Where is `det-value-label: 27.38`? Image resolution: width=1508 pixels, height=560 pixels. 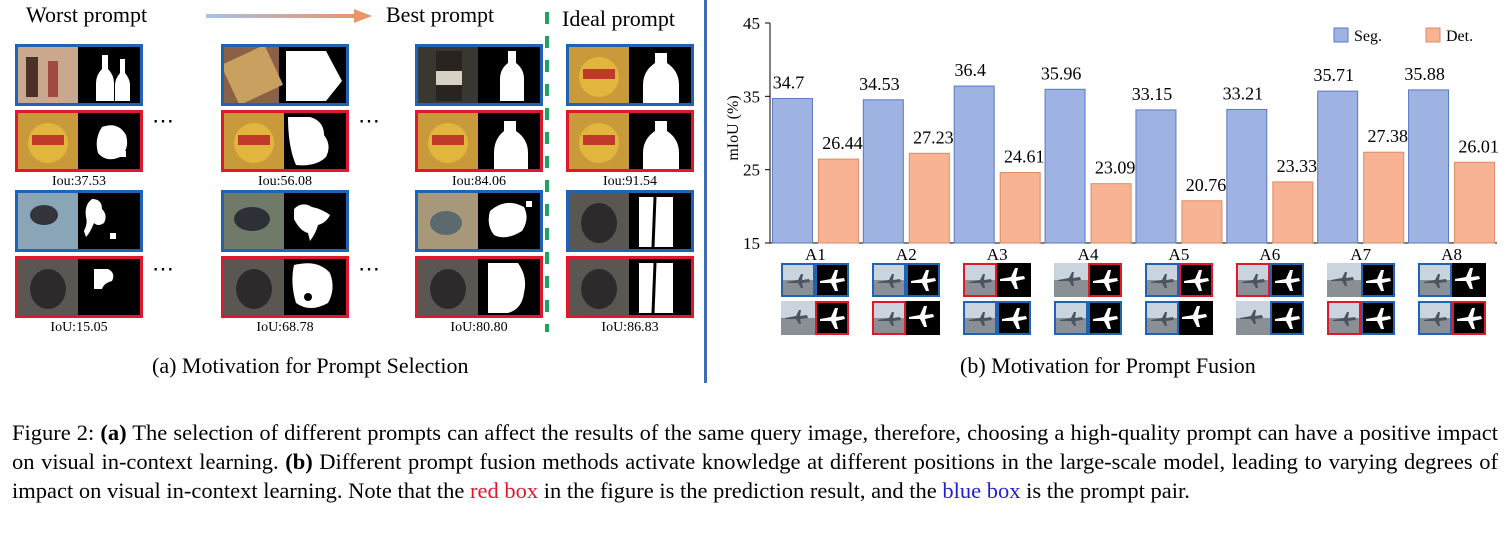 det-value-label: 27.38 is located at coordinates (1387, 136).